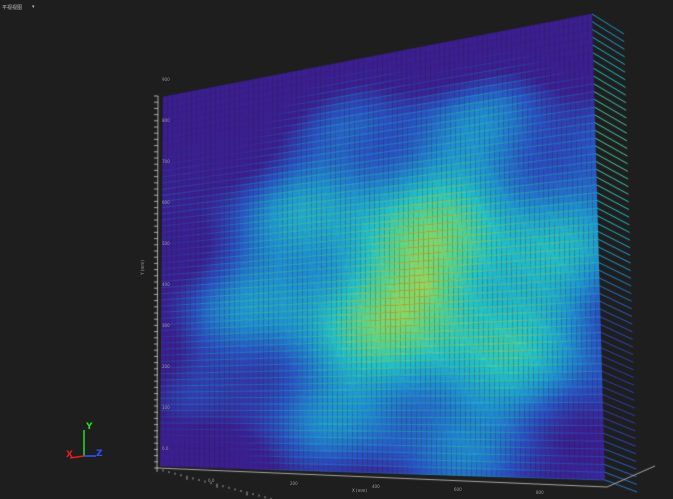 The image size is (673, 499). What do you see at coordinates (166, 366) in the screenshot?
I see `y-tick-label: 200` at bounding box center [166, 366].